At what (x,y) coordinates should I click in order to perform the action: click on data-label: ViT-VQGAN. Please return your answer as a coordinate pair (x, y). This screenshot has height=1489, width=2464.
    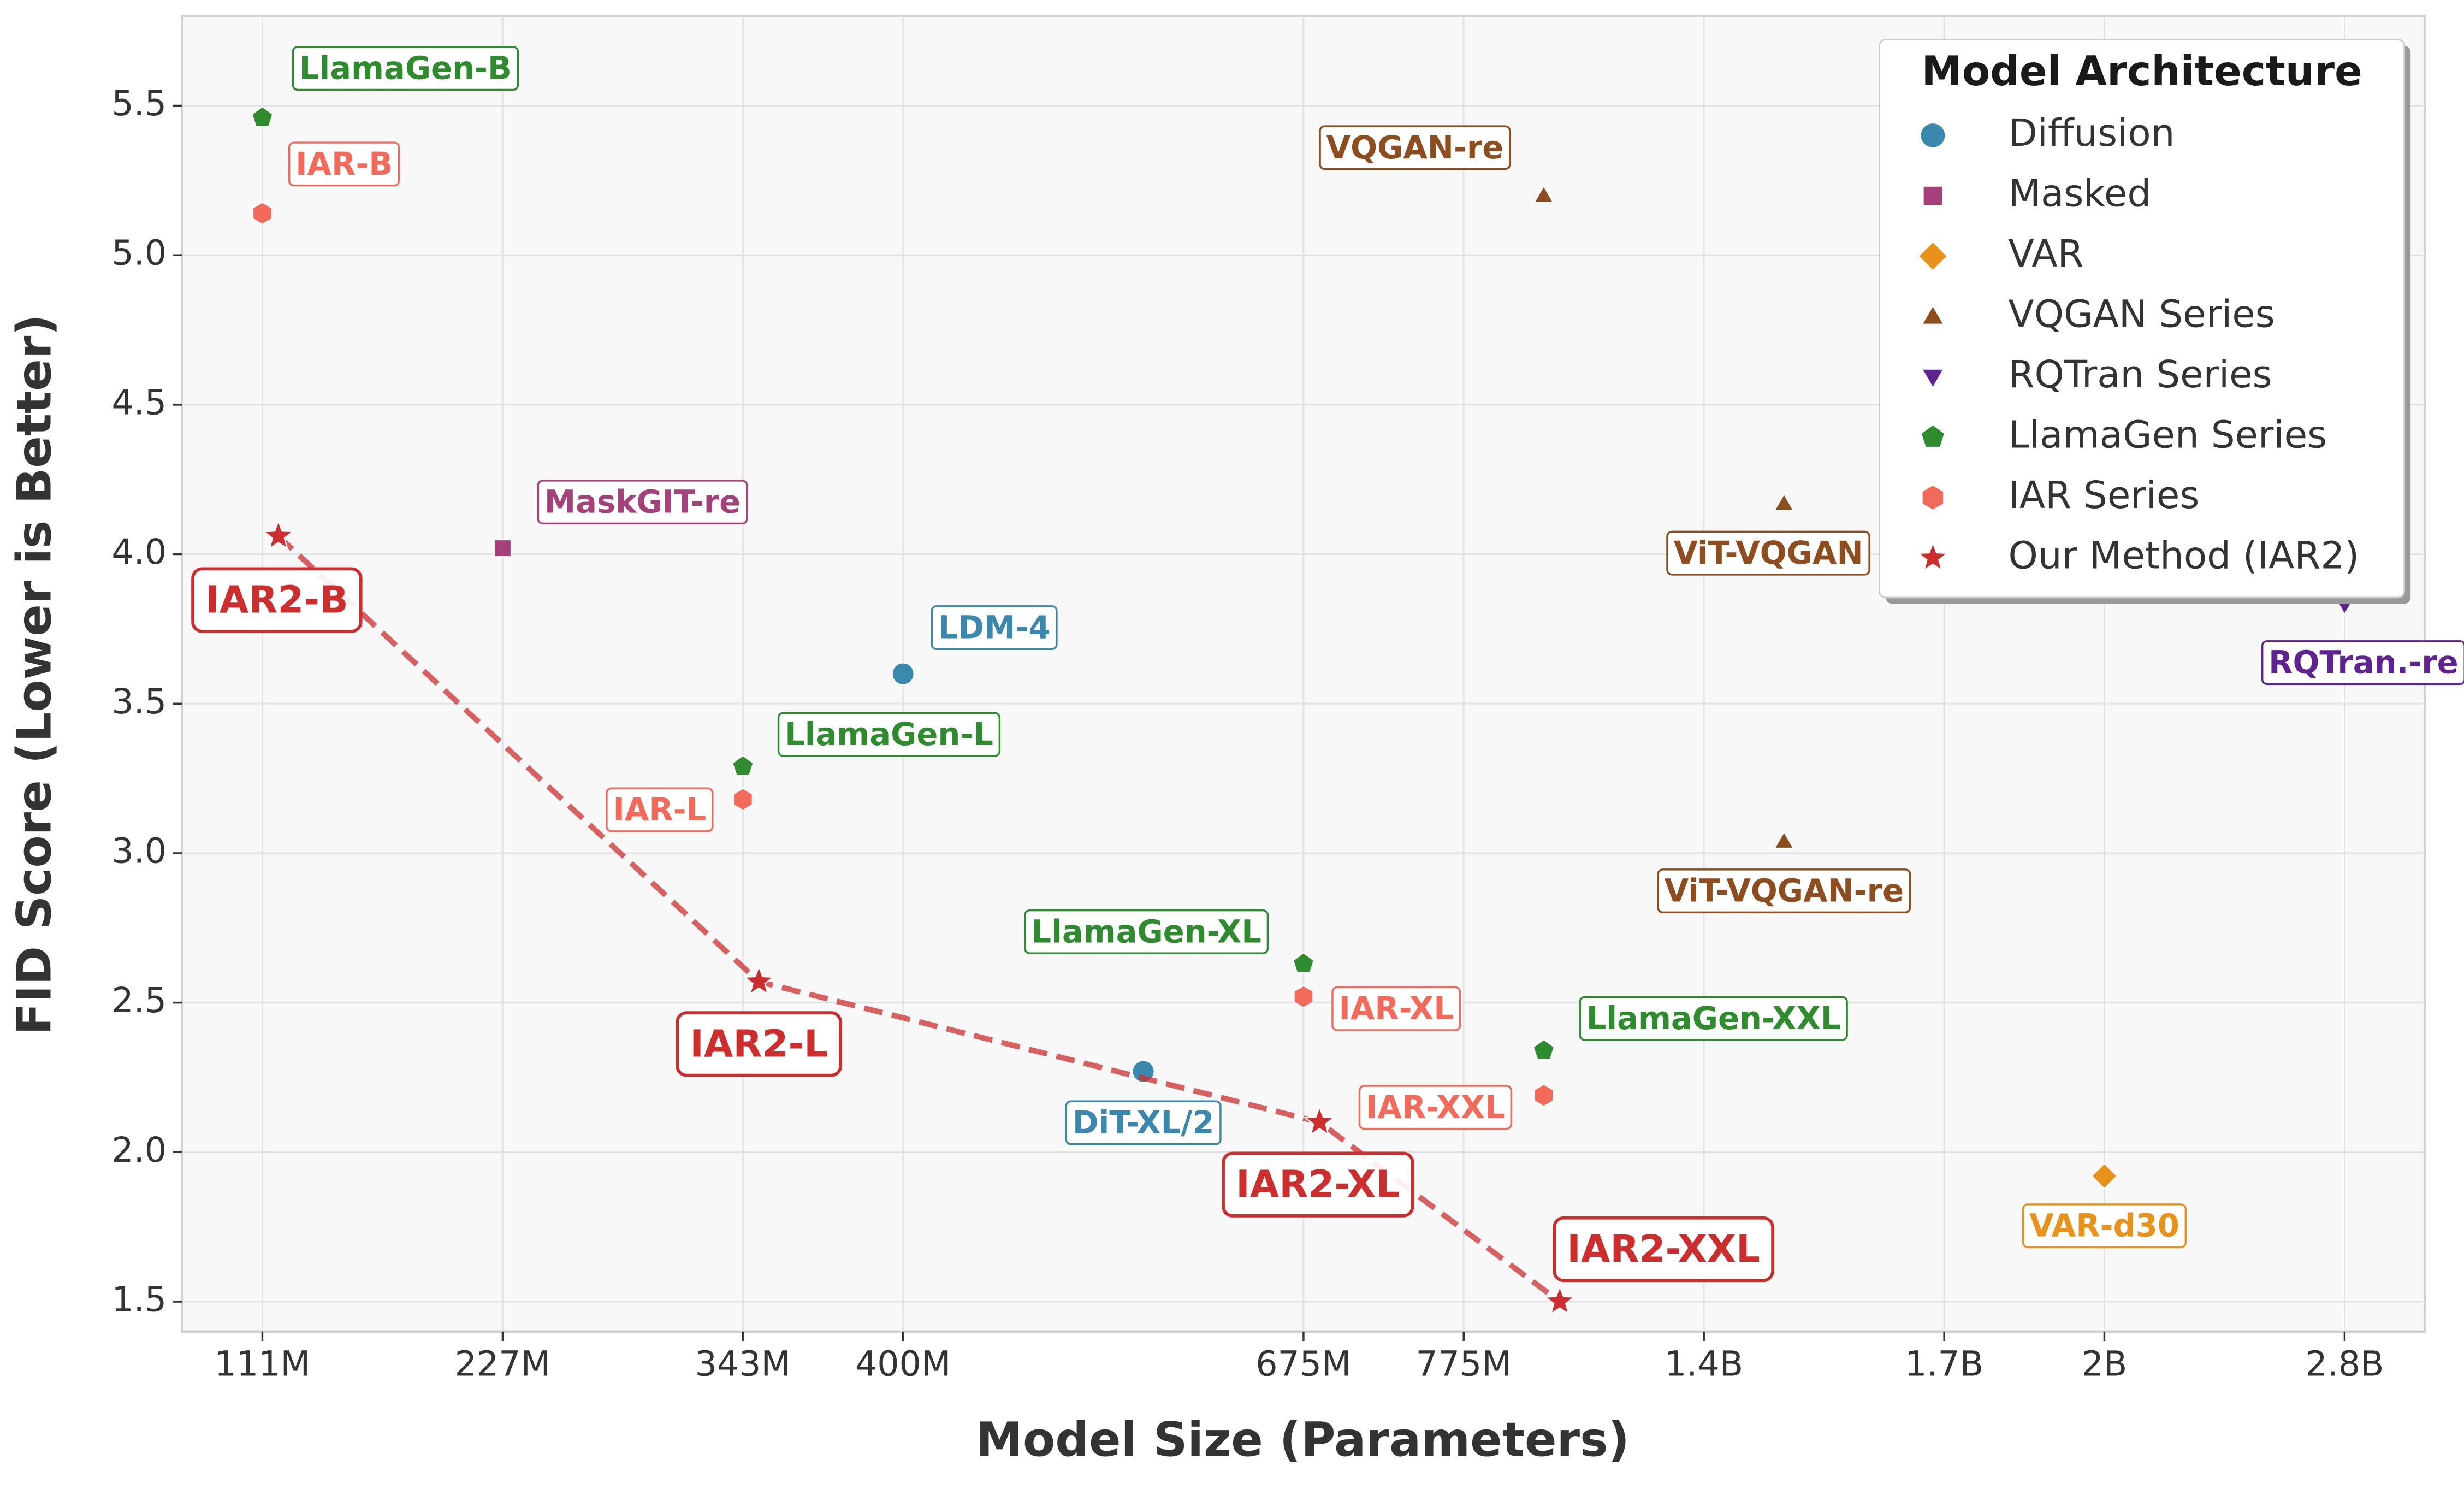
    Looking at the image, I should click on (1768, 553).